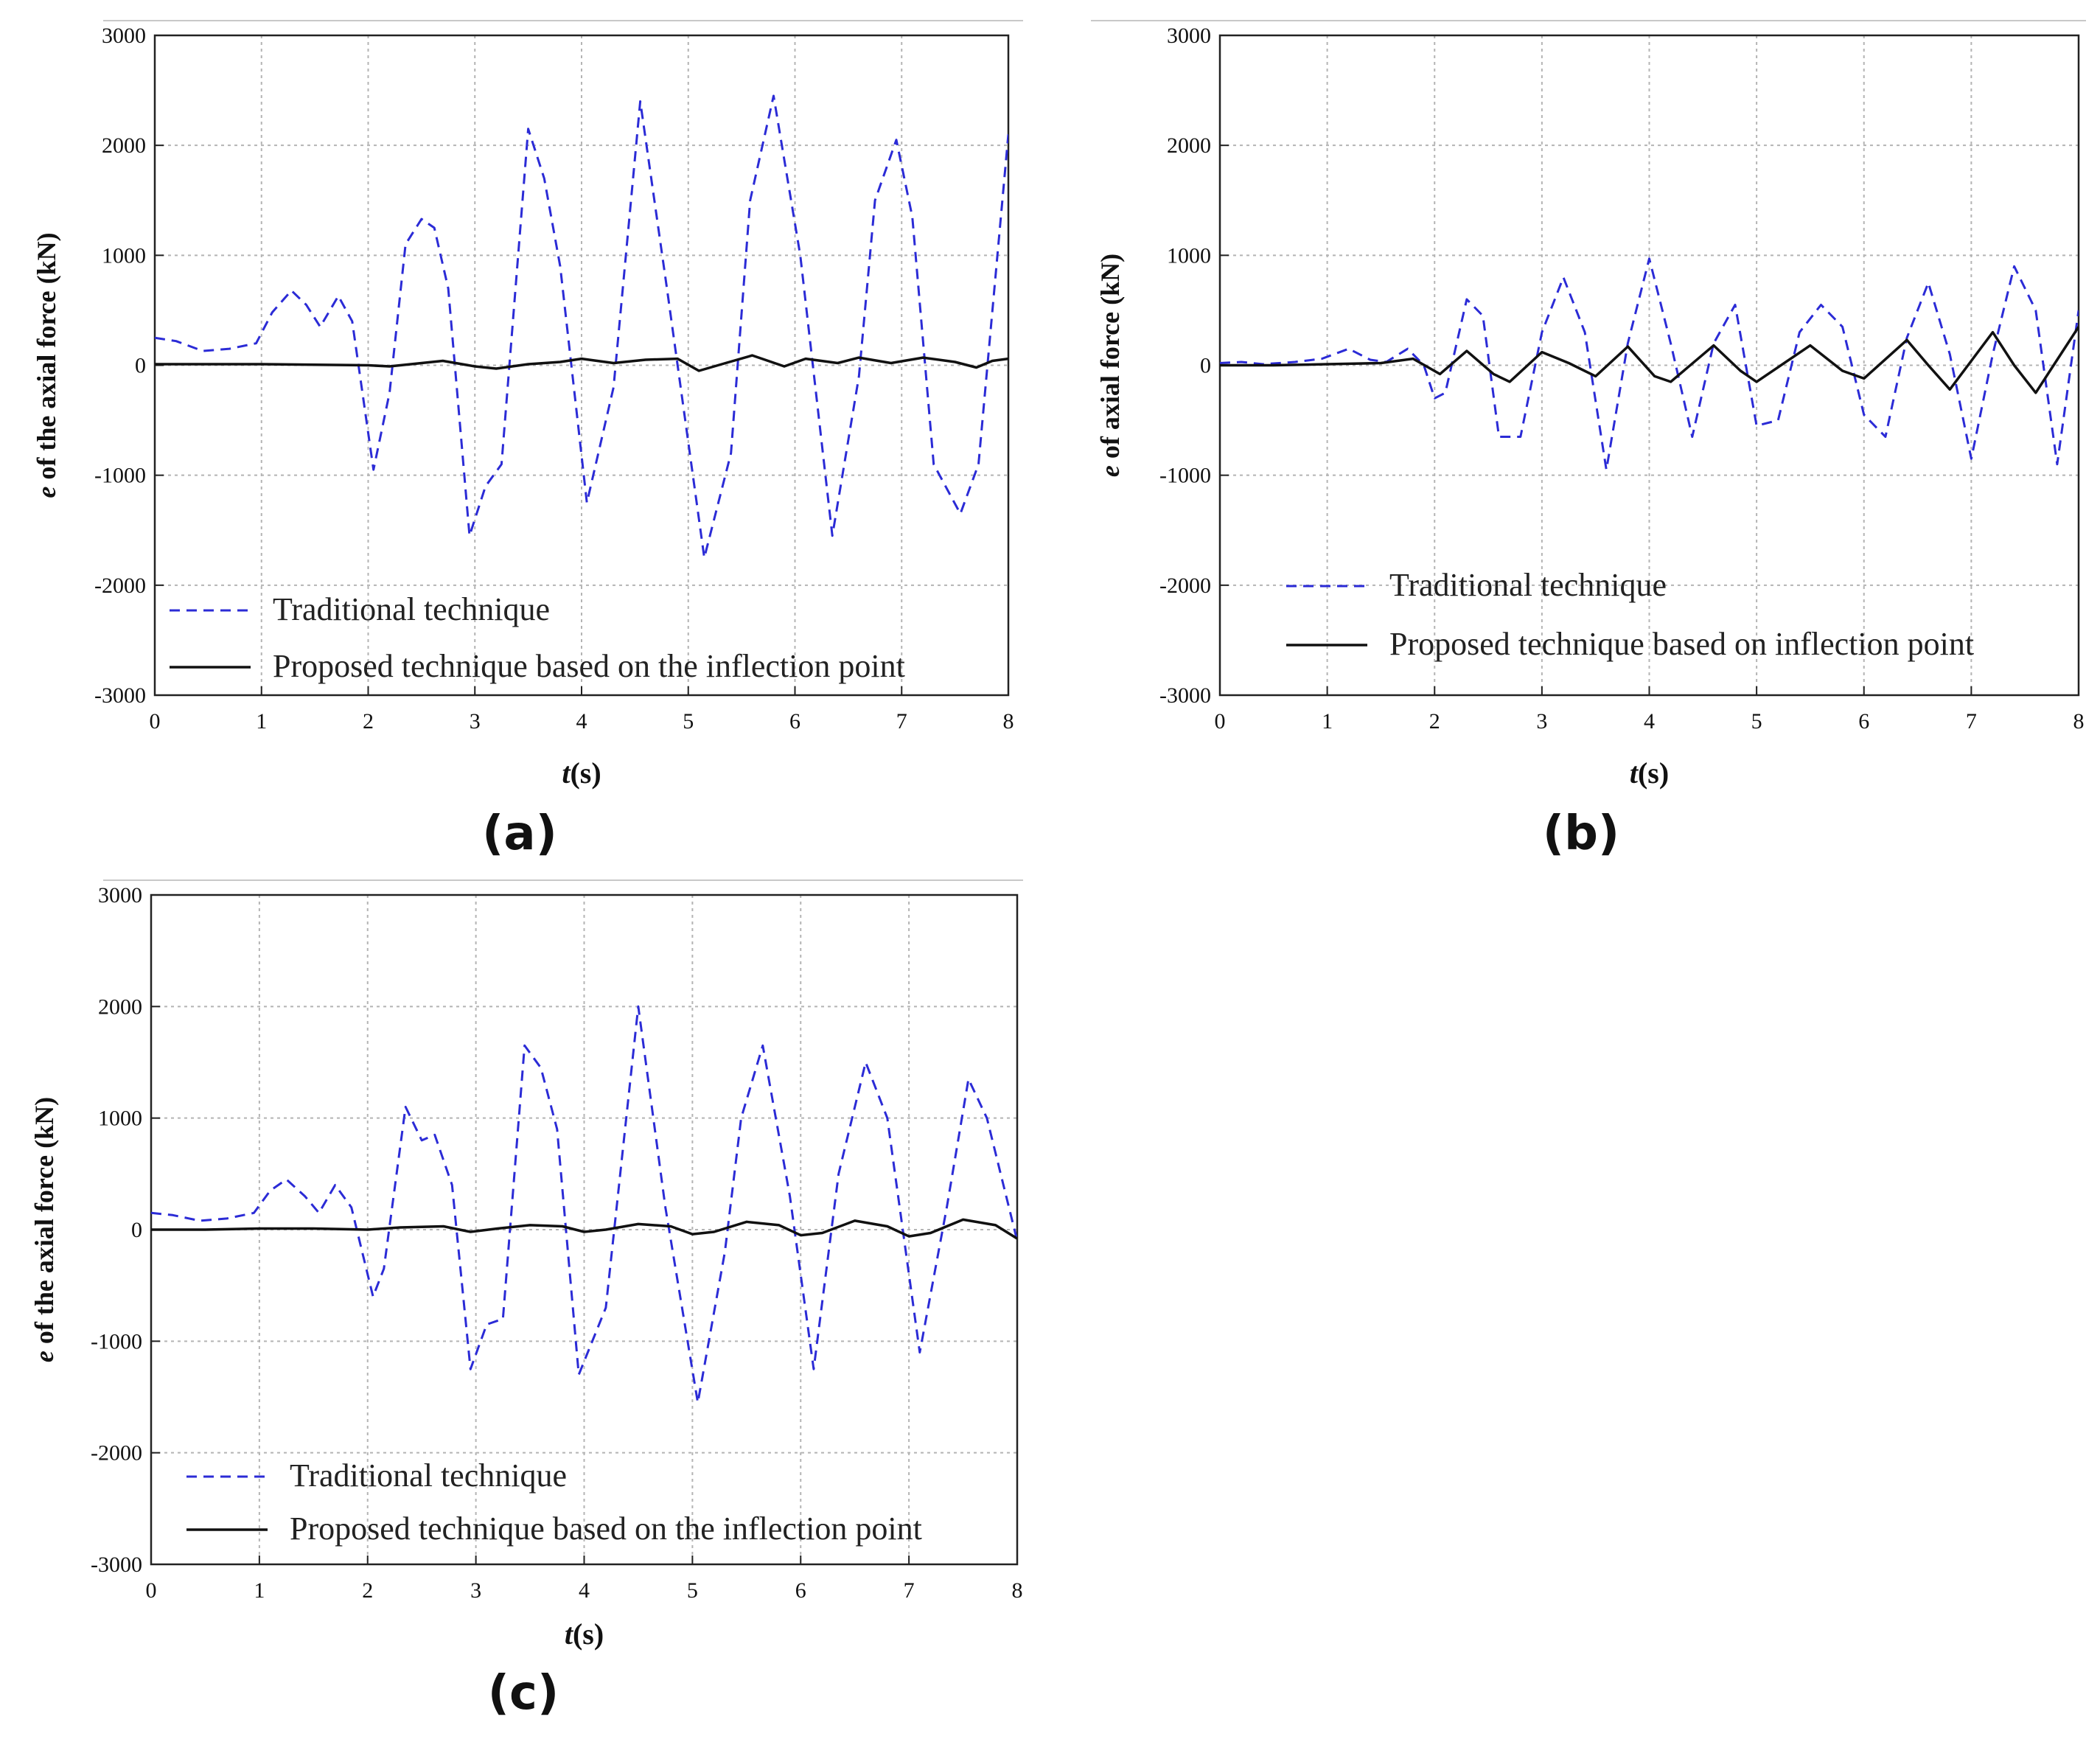 This screenshot has height=1742, width=2100. What do you see at coordinates (519, 834) in the screenshot?
I see `panel-label: (a)` at bounding box center [519, 834].